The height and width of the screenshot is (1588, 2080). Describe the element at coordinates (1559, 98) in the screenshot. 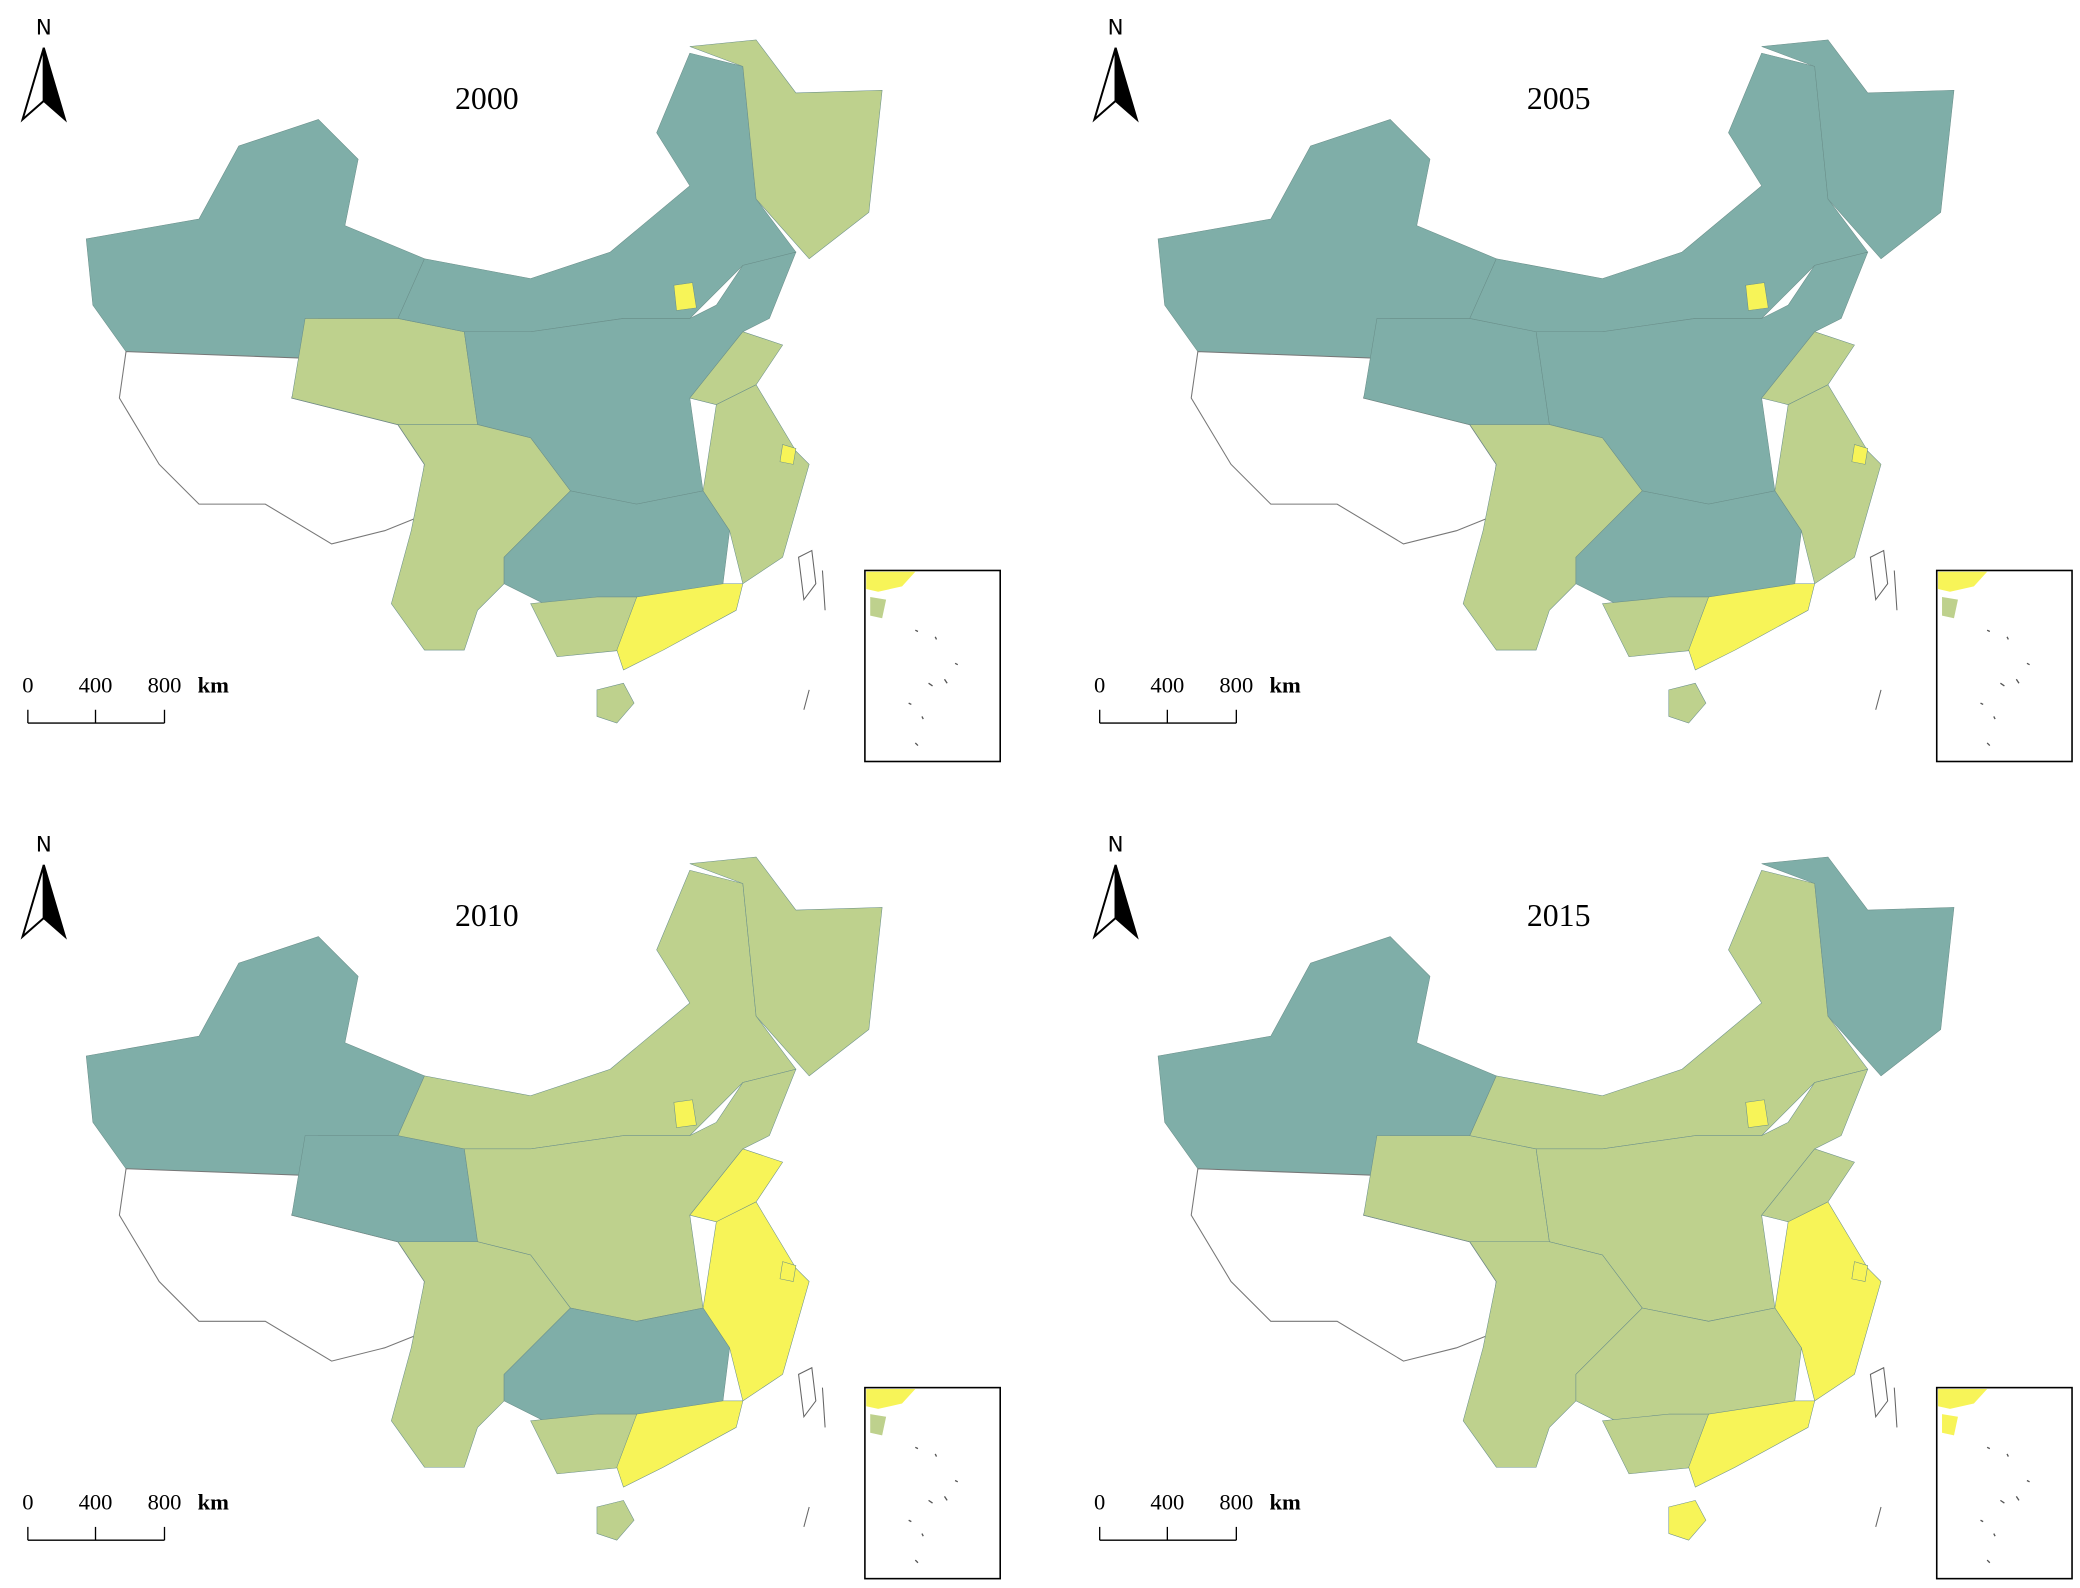

I see `panel-title: 2005` at that location.